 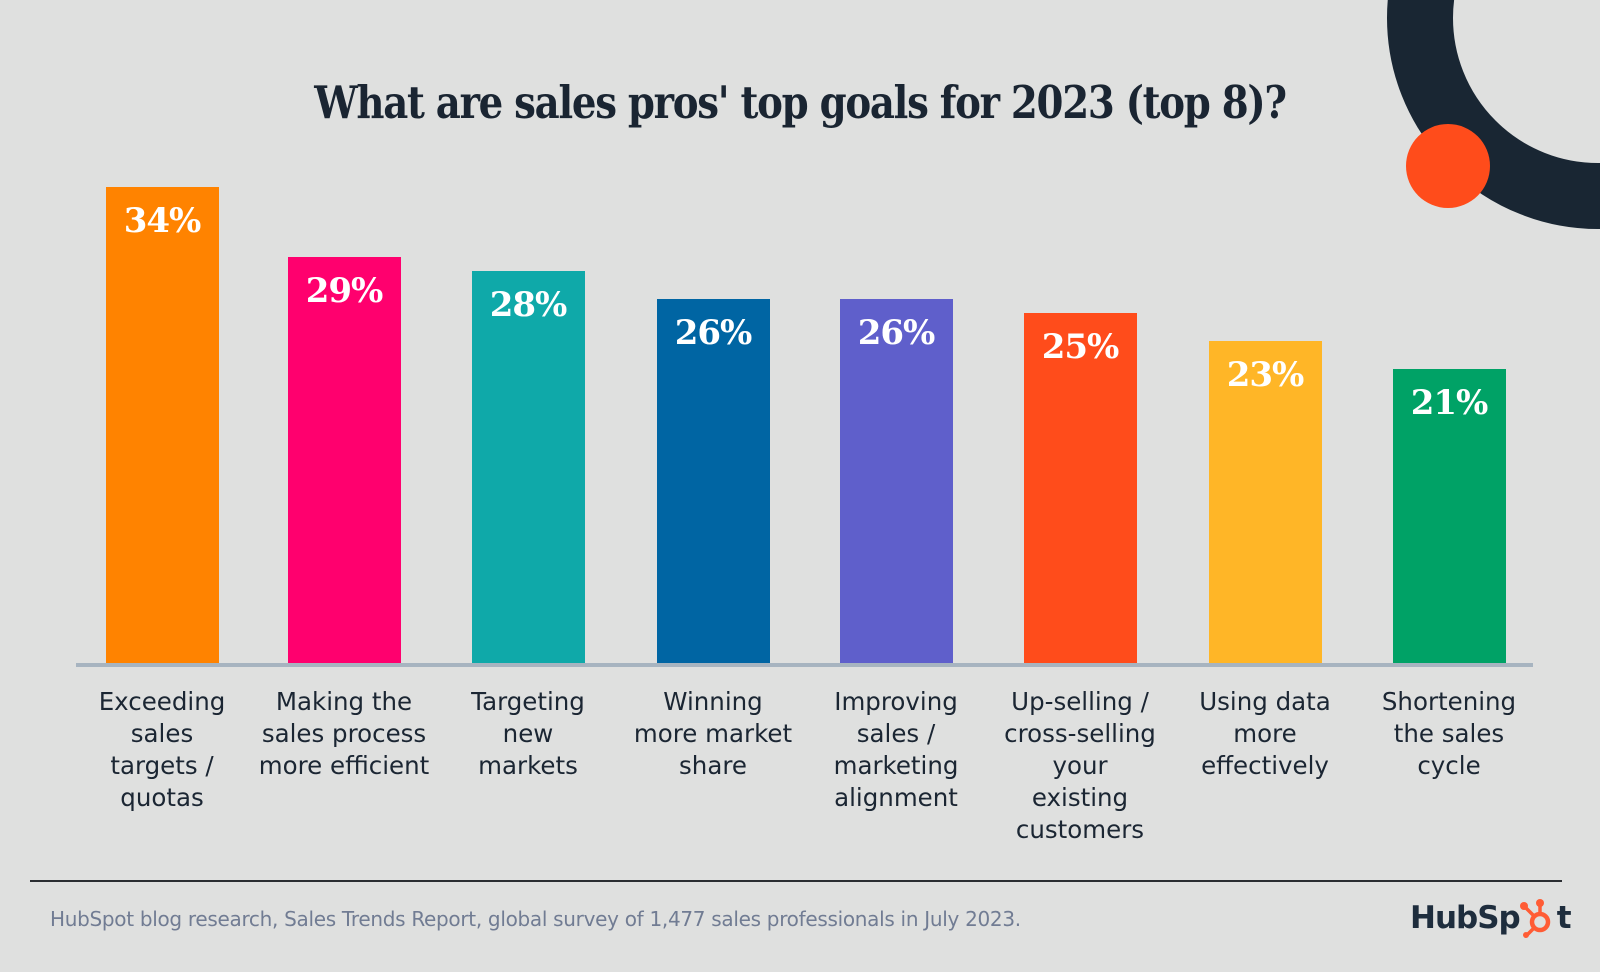 What do you see at coordinates (1564, 918) in the screenshot?
I see `brand-name-tail: t` at bounding box center [1564, 918].